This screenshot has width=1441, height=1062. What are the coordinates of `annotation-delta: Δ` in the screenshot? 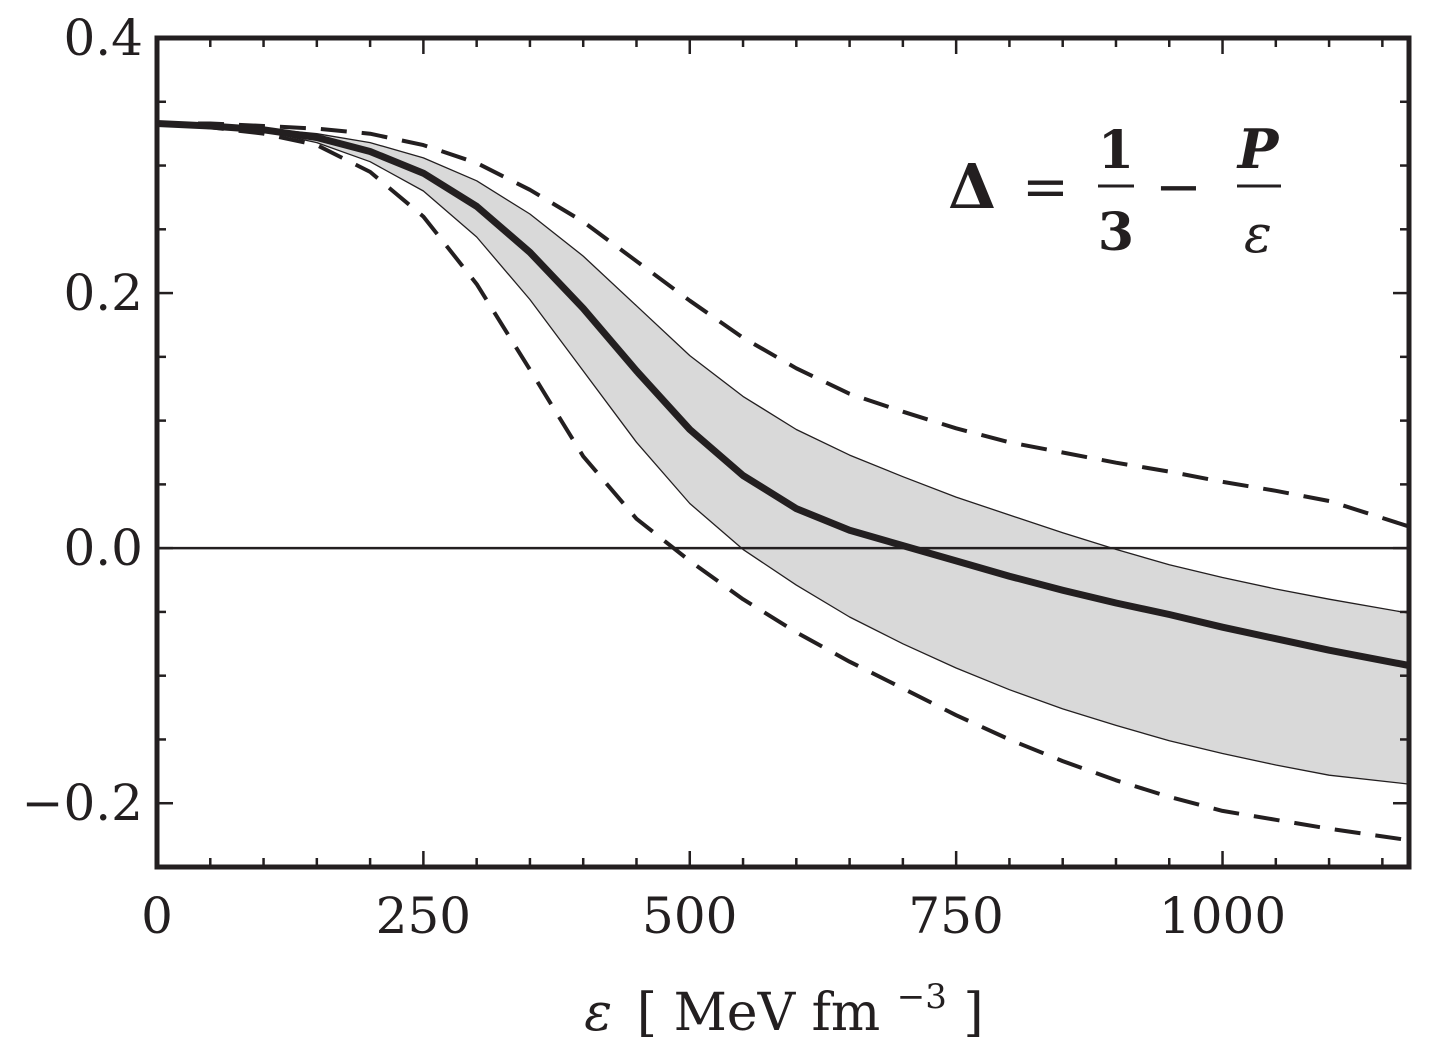 It's located at (972, 186).